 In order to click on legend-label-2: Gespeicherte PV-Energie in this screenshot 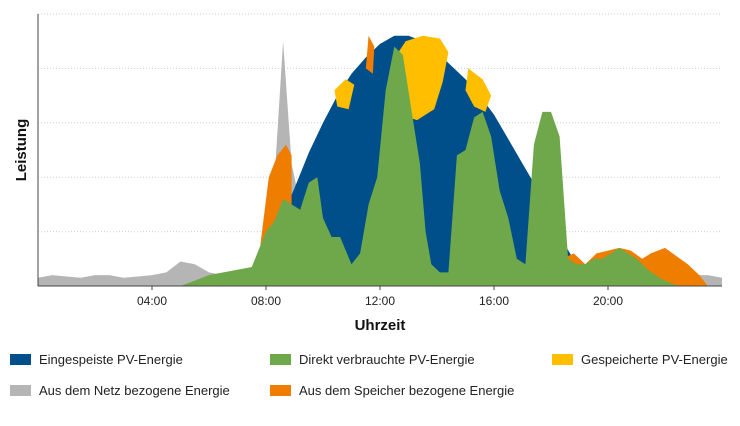, I will do `click(654, 359)`.